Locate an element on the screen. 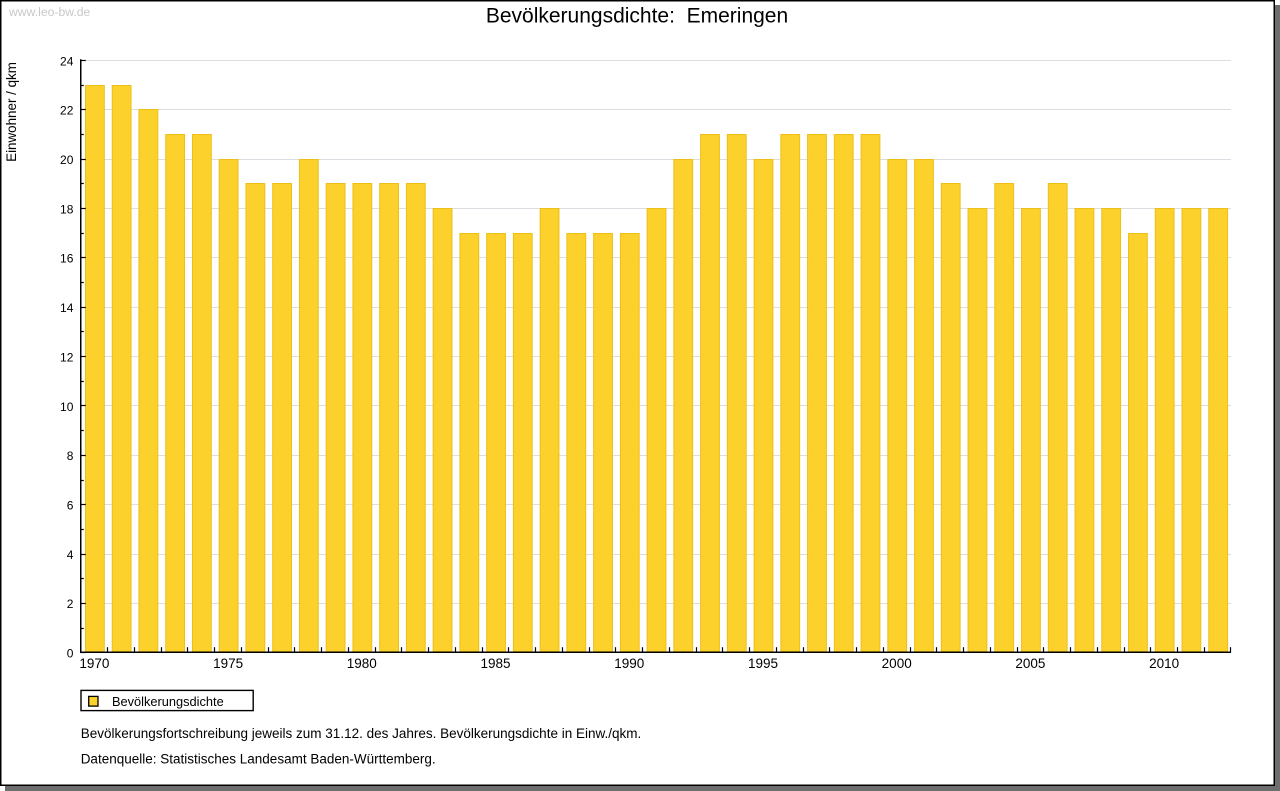 The width and height of the screenshot is (1280, 791). svg-text: 12 is located at coordinates (67, 357).